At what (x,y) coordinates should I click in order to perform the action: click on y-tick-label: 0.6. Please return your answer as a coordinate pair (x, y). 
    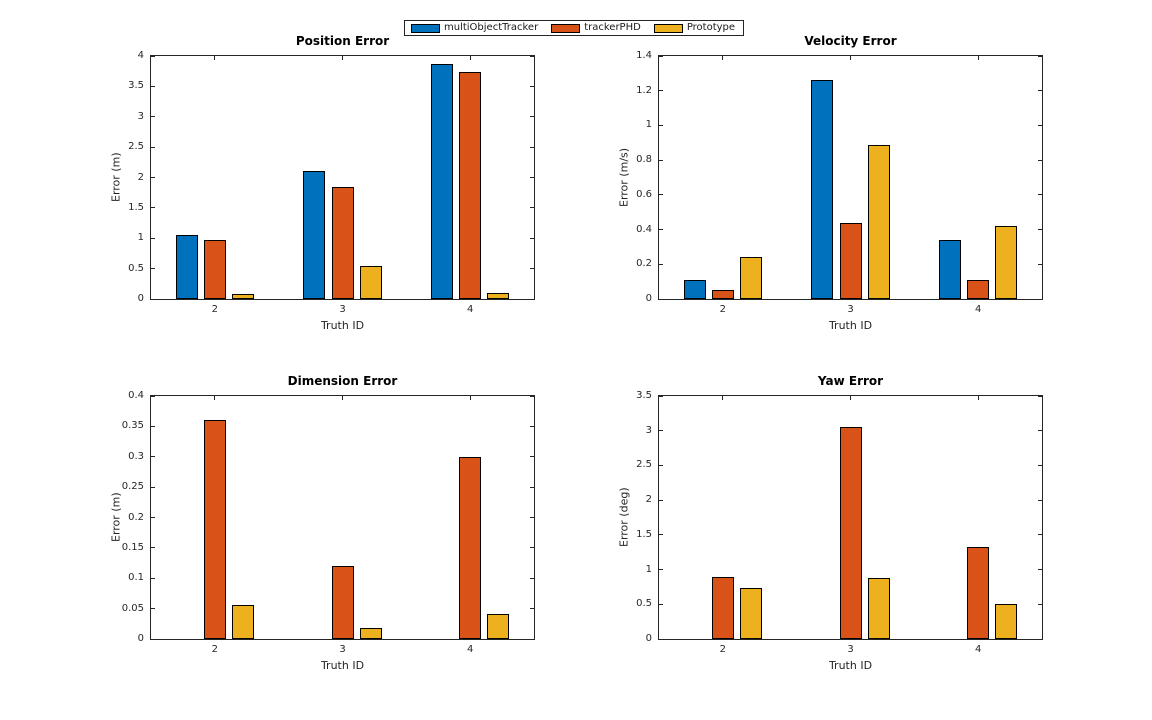
    Looking at the image, I should click on (644, 194).